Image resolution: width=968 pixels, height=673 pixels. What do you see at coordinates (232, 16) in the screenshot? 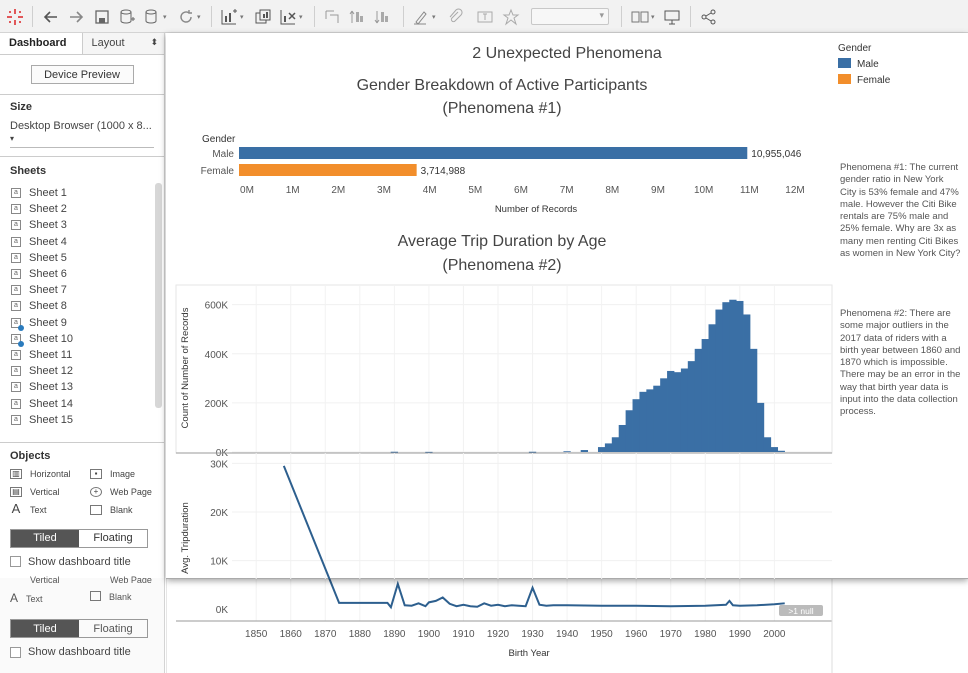
I see `new-worksheet-icon: ▾` at bounding box center [232, 16].